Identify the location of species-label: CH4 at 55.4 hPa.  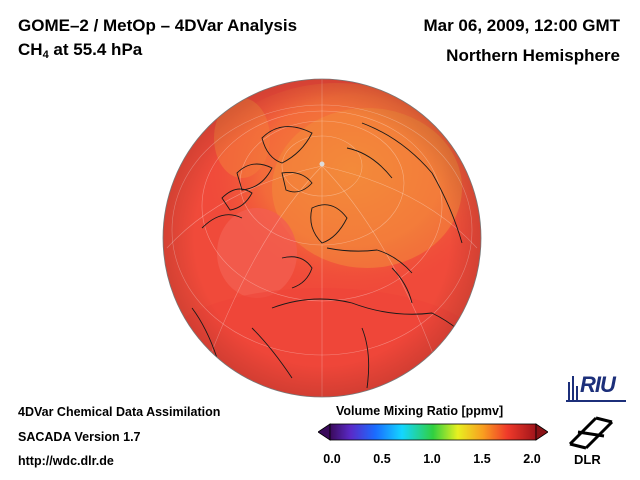
(80, 50).